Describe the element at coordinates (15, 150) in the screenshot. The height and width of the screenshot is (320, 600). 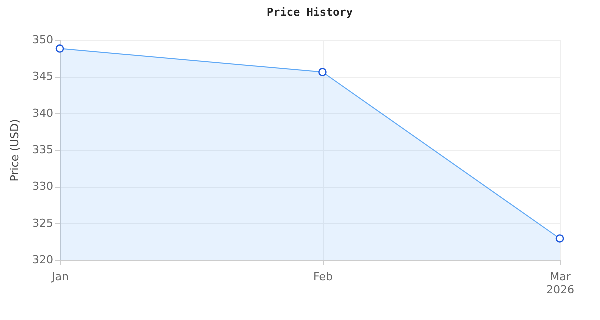
I see `y-axis-title: Price (USD)` at that location.